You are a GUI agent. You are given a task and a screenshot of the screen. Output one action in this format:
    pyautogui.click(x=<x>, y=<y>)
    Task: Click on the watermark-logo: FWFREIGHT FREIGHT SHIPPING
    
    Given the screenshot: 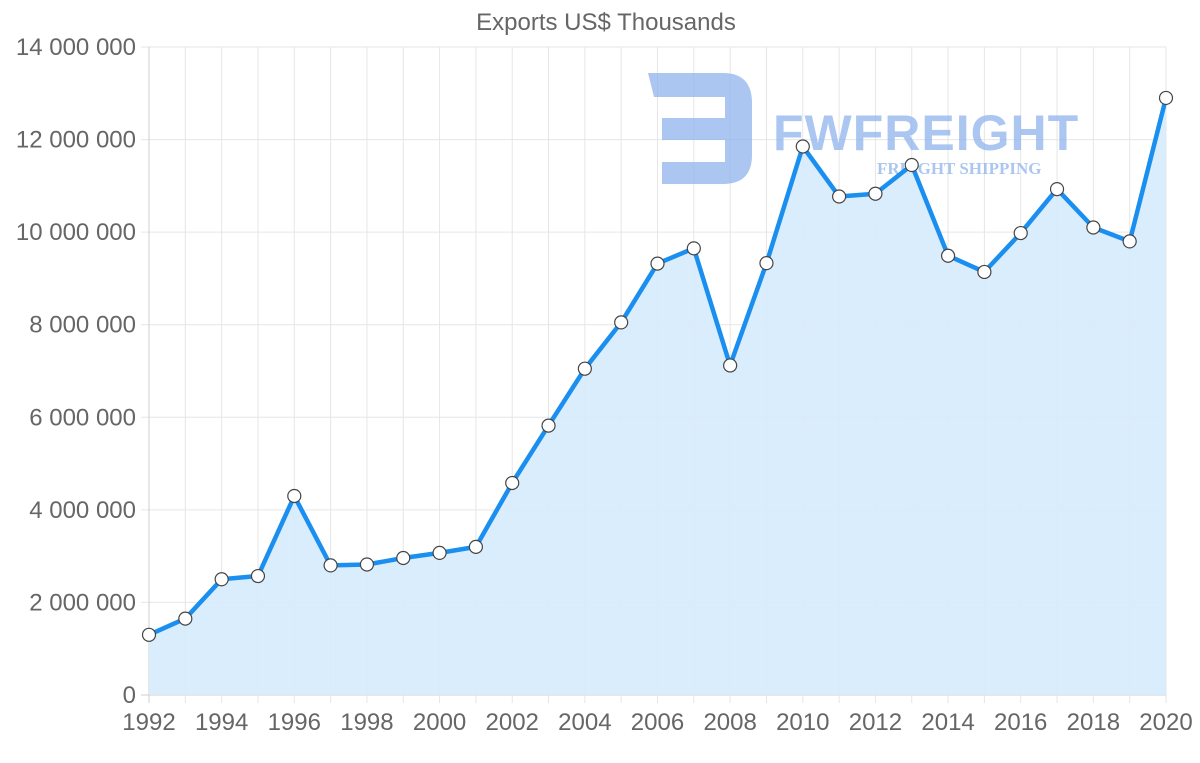 What is the action you would take?
    pyautogui.click(x=863, y=128)
    